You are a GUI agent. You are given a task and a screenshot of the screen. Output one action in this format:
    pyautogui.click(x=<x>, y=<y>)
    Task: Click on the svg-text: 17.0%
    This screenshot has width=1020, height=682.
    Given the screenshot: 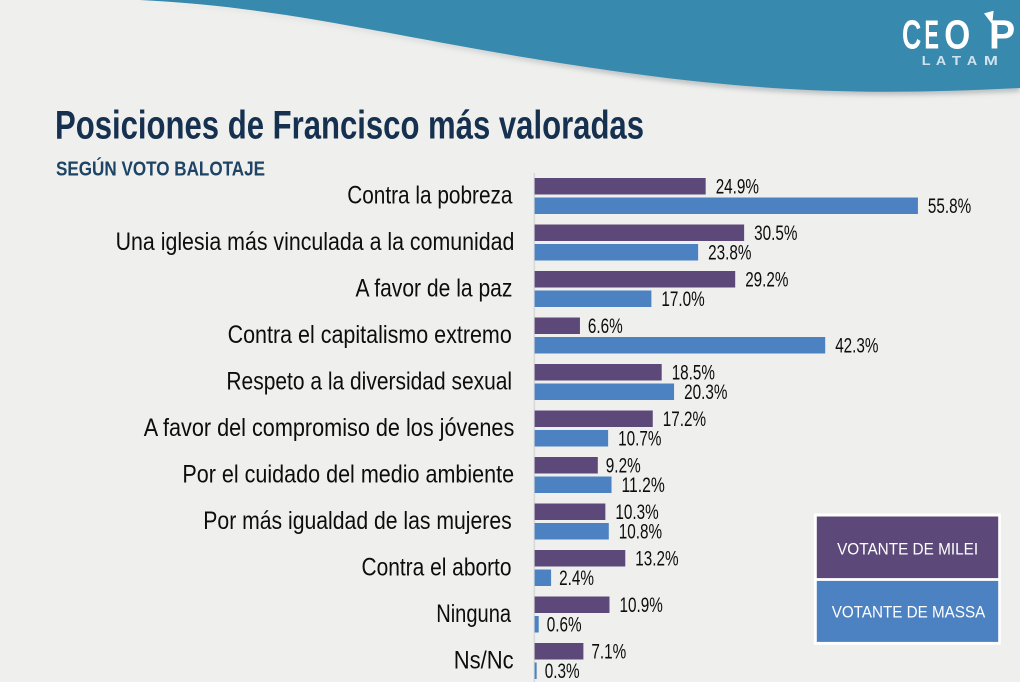 What is the action you would take?
    pyautogui.click(x=682, y=299)
    